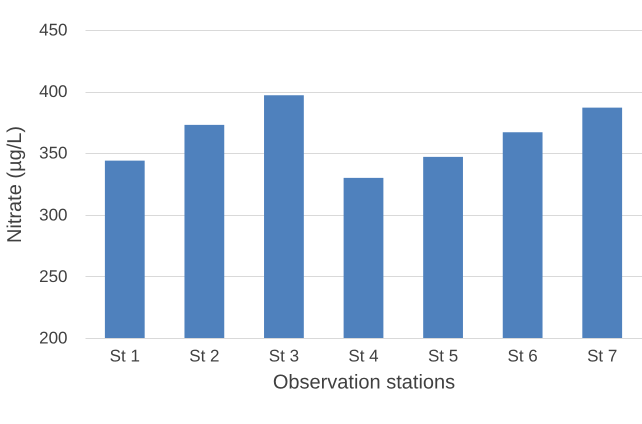 This screenshot has width=642, height=424. What do you see at coordinates (125, 356) in the screenshot?
I see `x-tick-label: St 1` at bounding box center [125, 356].